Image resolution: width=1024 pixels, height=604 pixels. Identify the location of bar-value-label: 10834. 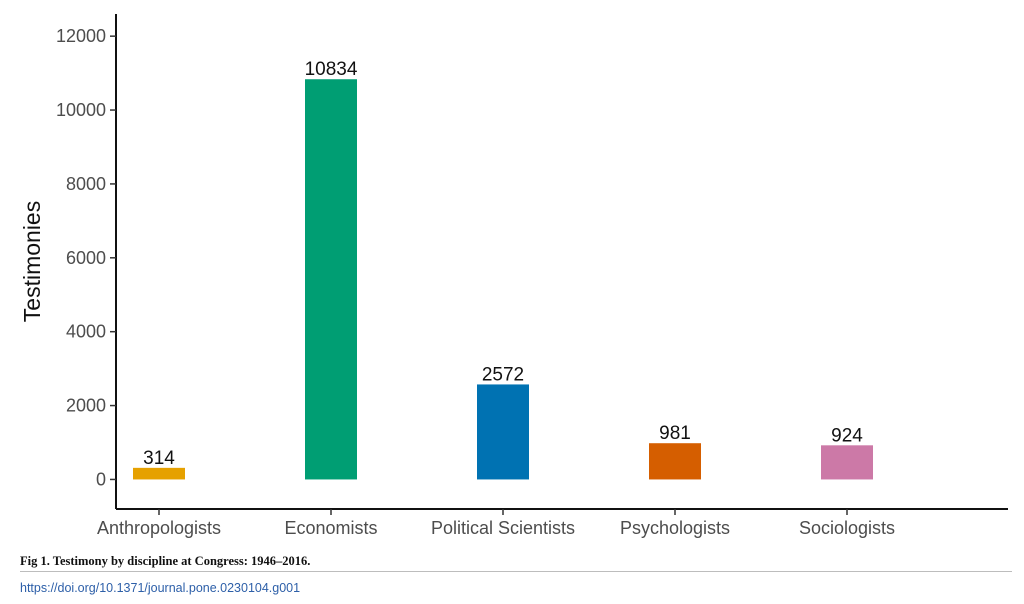
(331, 69).